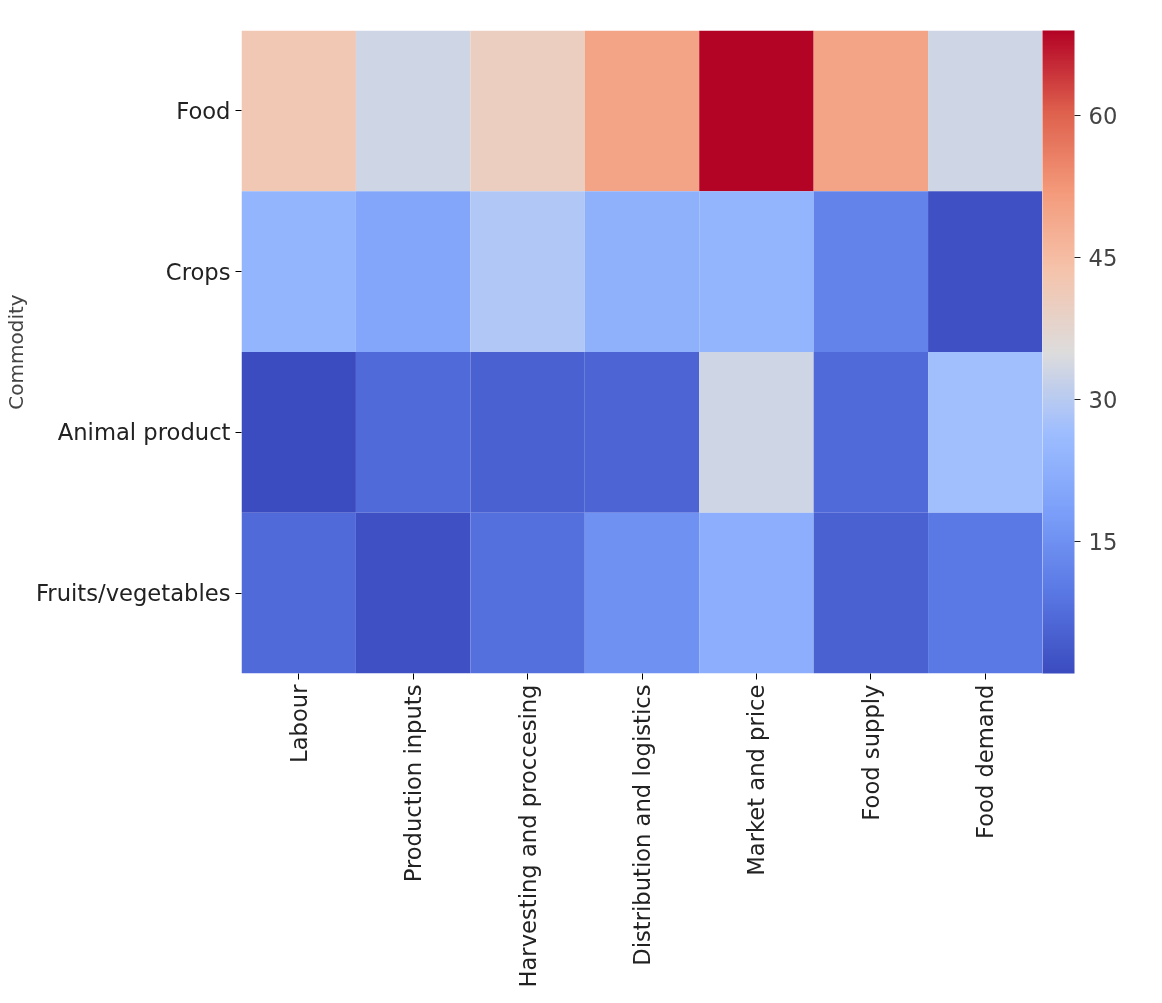 The image size is (1162, 1003). What do you see at coordinates (133, 593) in the screenshot?
I see `y-tick-label: Fruits/vegetables` at bounding box center [133, 593].